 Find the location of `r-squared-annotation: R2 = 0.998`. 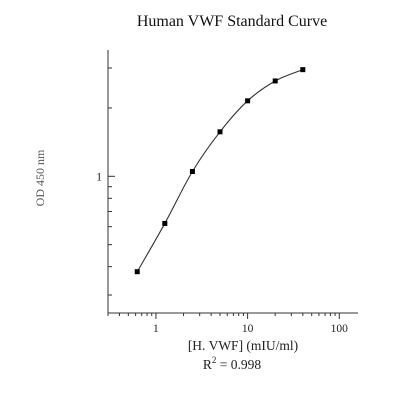

r-squared-annotation: R2 = 0.998 is located at coordinates (232, 363).